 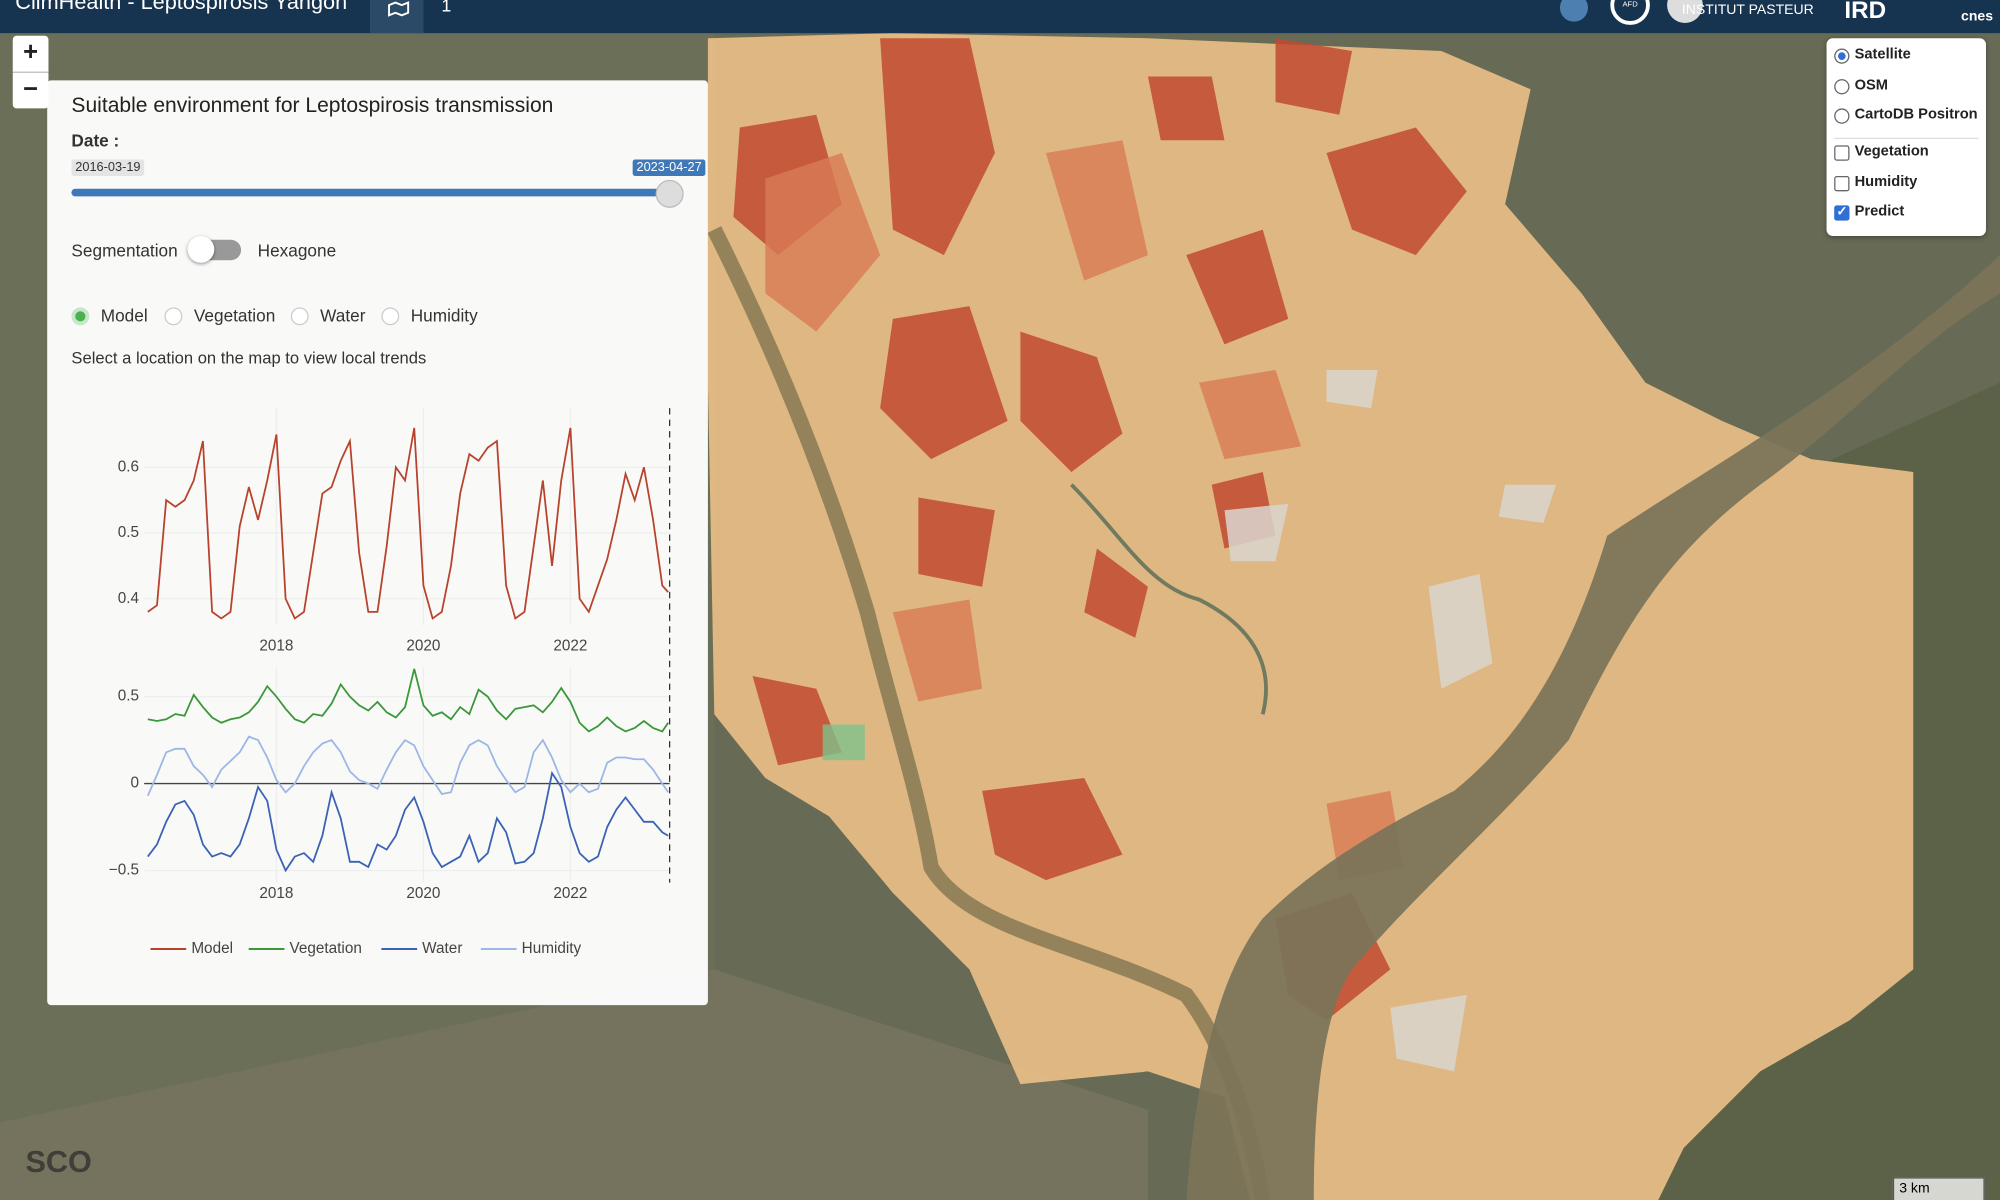 I want to click on tab-badge: 1, so click(x=446, y=8).